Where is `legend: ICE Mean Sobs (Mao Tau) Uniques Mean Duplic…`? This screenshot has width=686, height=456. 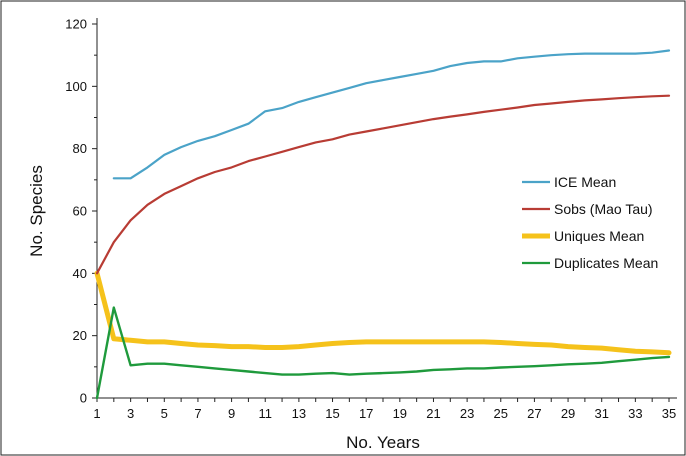
legend: ICE Mean Sobs (Mao Tau) Uniques Mean Duplic… is located at coordinates (590, 222).